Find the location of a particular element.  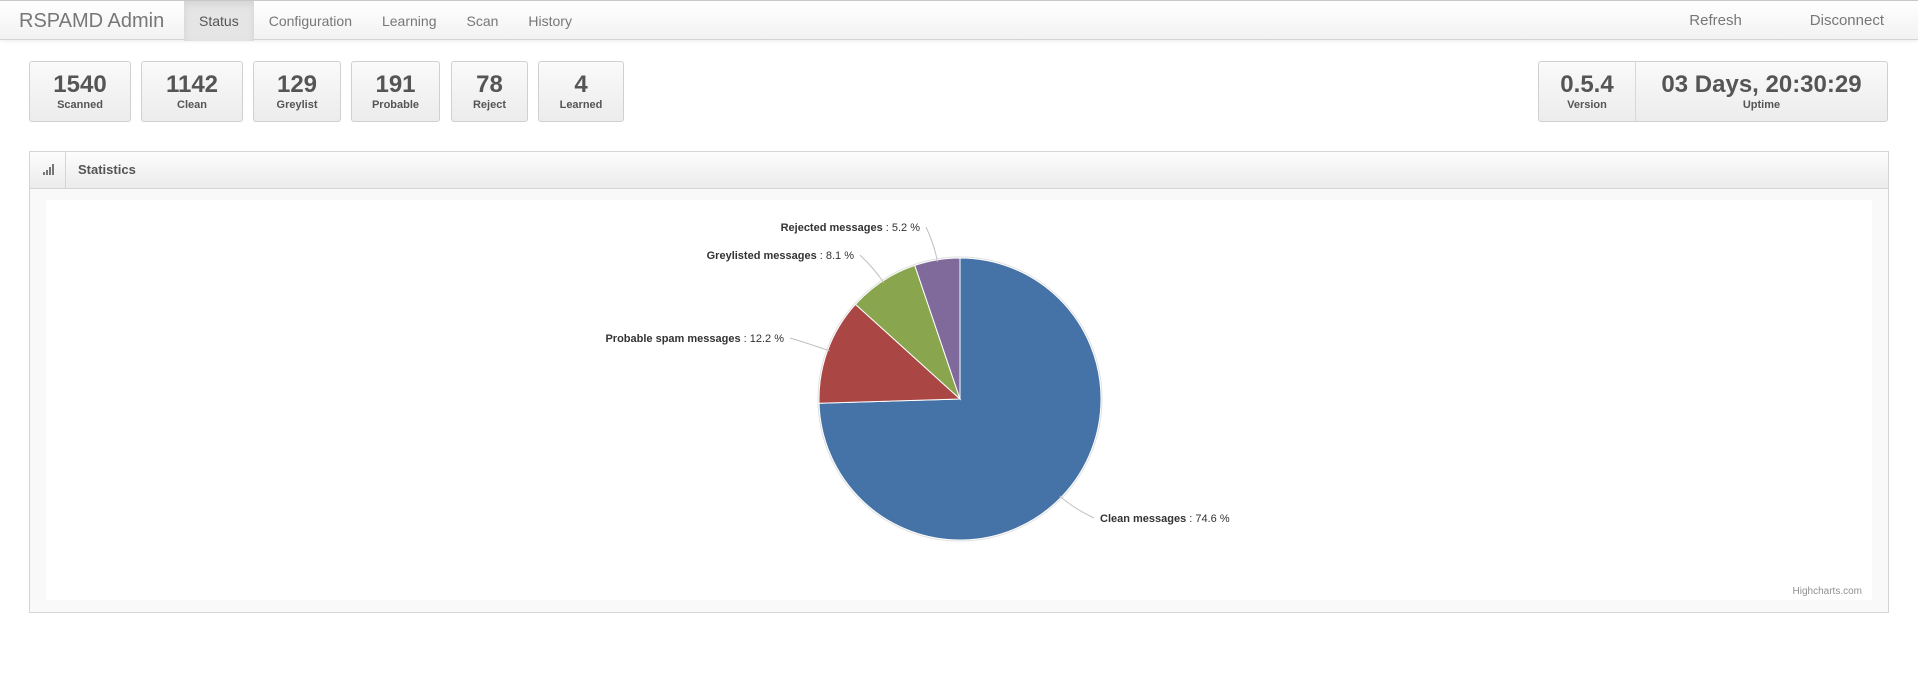

server-info: 0.5.4 Version 03 Days, 20:30:29 Uptime is located at coordinates (1713, 91).